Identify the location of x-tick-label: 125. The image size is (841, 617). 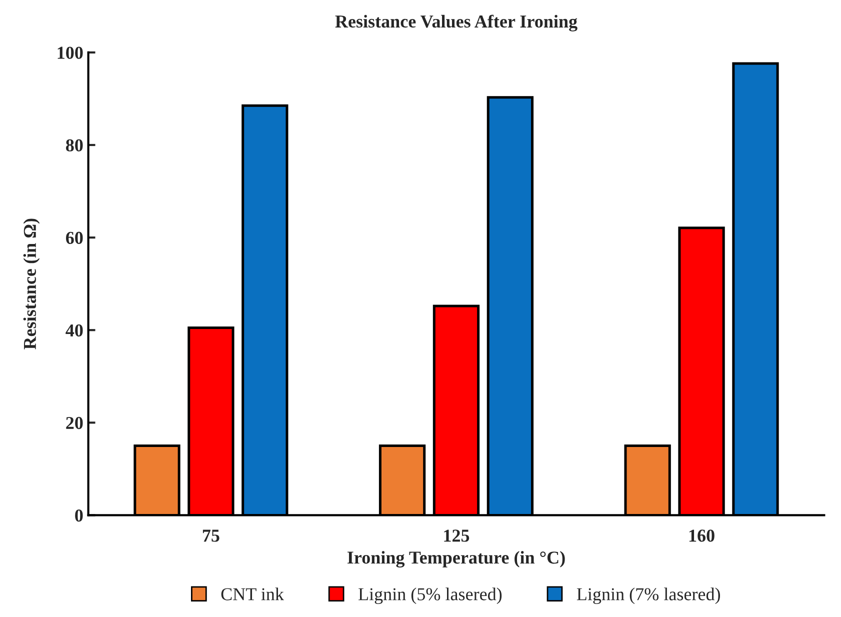
(457, 536).